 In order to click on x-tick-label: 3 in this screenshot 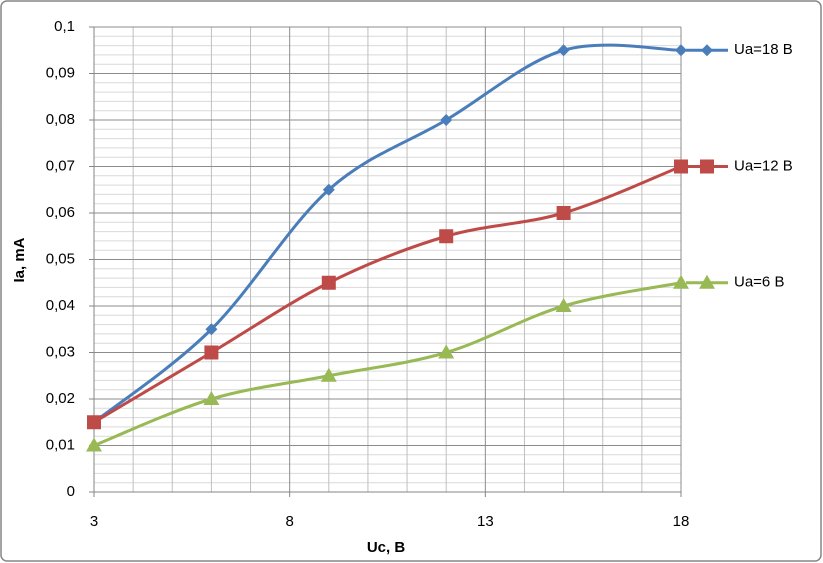, I will do `click(94, 521)`.